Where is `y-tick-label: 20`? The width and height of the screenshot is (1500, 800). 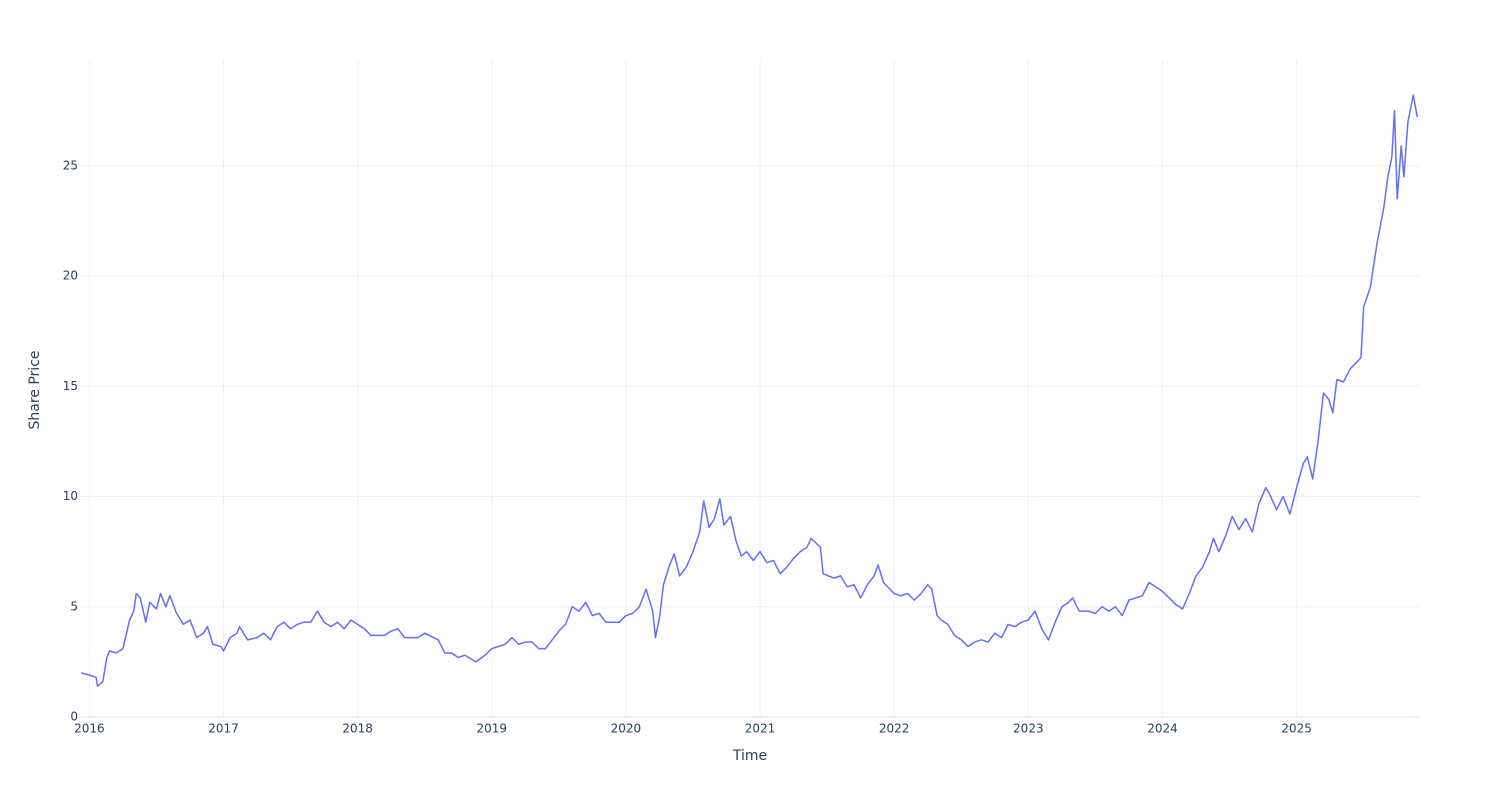 y-tick-label: 20 is located at coordinates (70, 276).